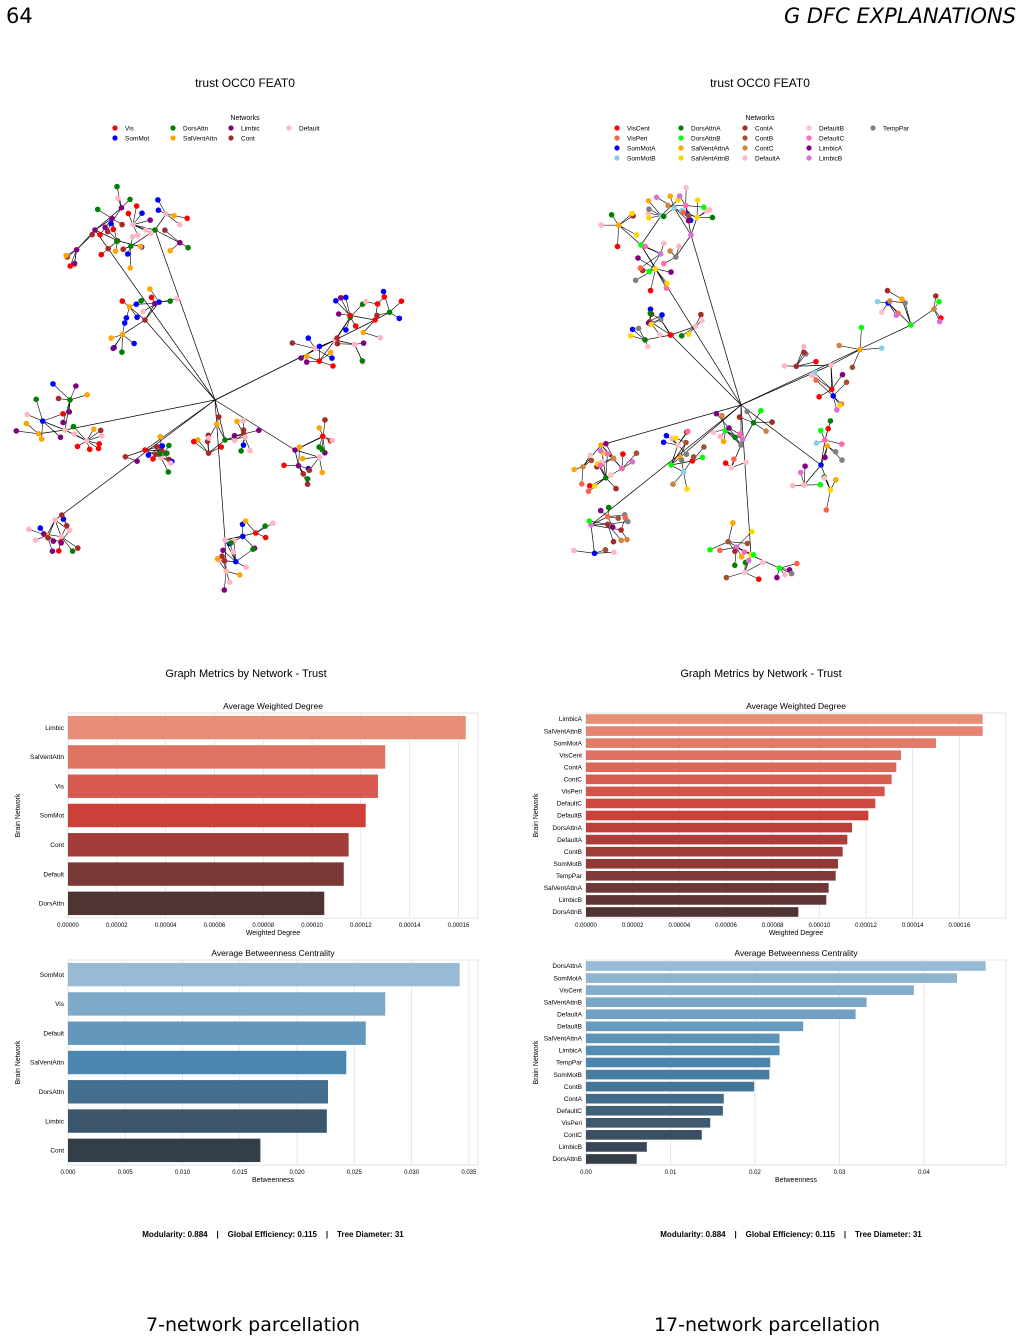 The height and width of the screenshot is (1344, 1022). I want to click on legend-label: SalVentAttnA, so click(710, 149).